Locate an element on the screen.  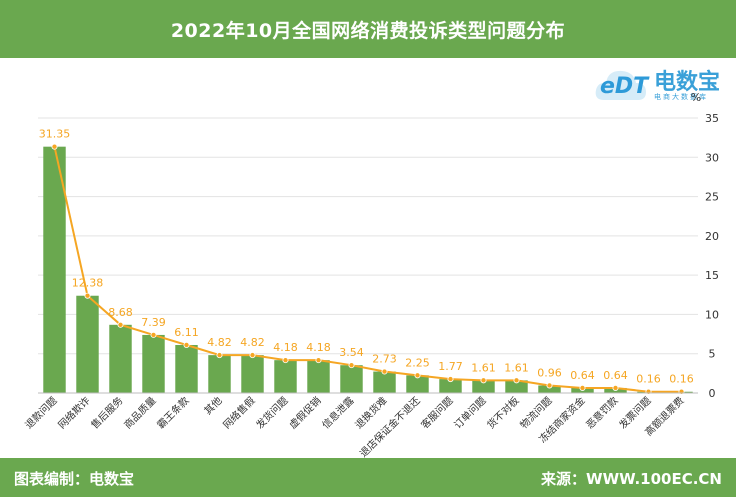
cloud-logo-icon is located at coordinates (620, 85).